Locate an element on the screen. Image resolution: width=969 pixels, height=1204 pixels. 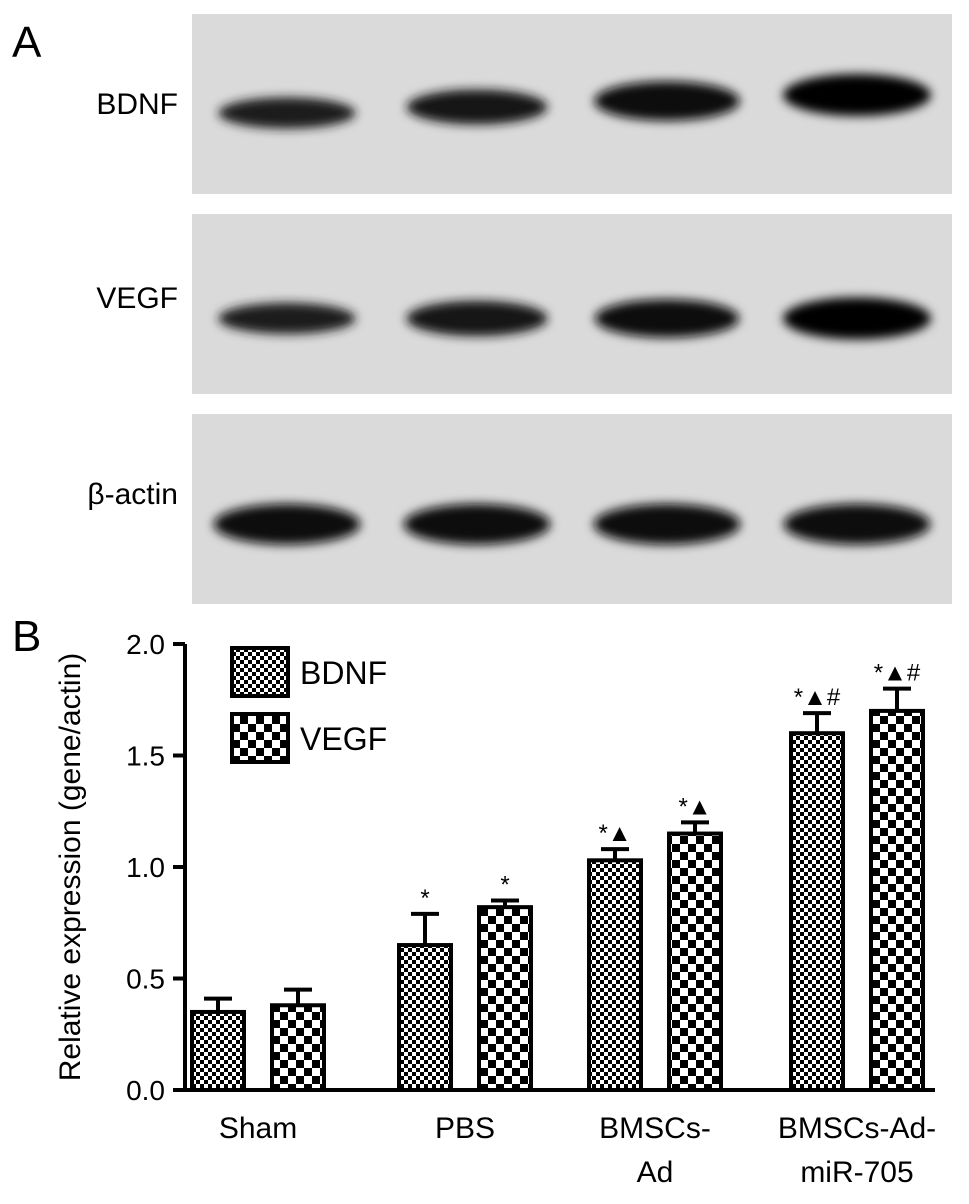
x-tick-label: BMSCs- is located at coordinates (655, 1128).